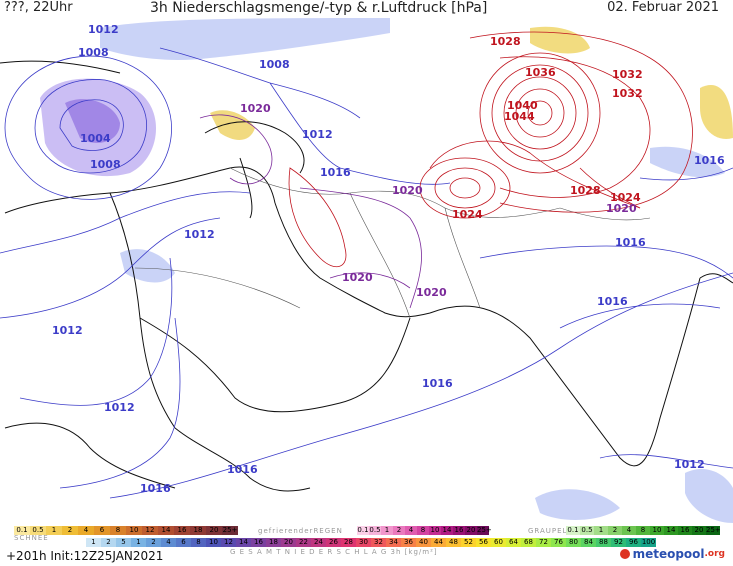 Image resolution: width=733 pixels, height=566 pixels. What do you see at coordinates (363, 542) in the screenshot?
I see `legend-swatch: 30` at bounding box center [363, 542].